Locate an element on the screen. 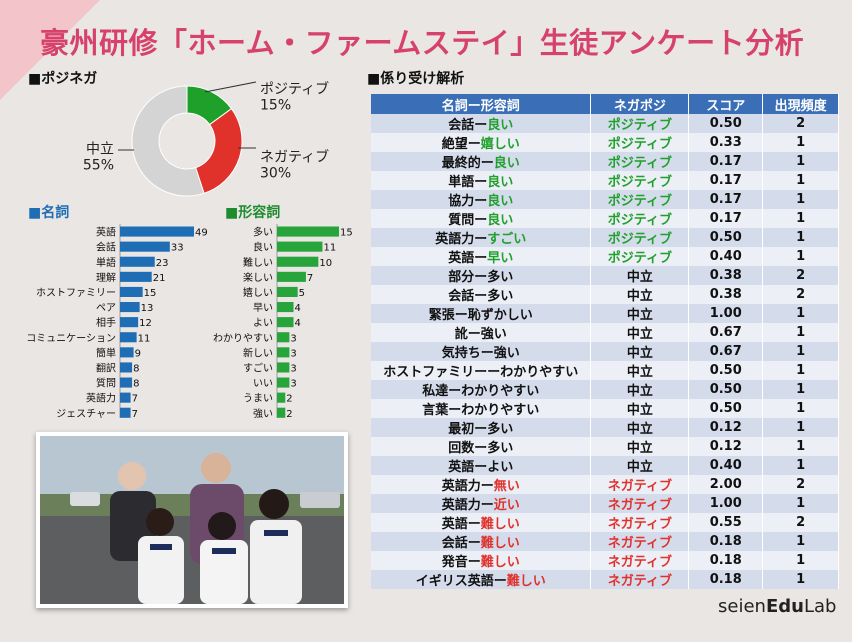  noun-part: 協力ー is located at coordinates (468, 201).